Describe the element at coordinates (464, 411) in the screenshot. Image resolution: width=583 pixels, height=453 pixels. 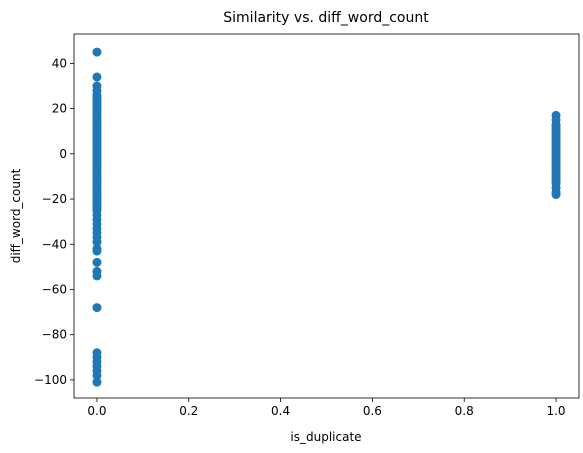
I see `x-tick-label: 0.8` at that location.